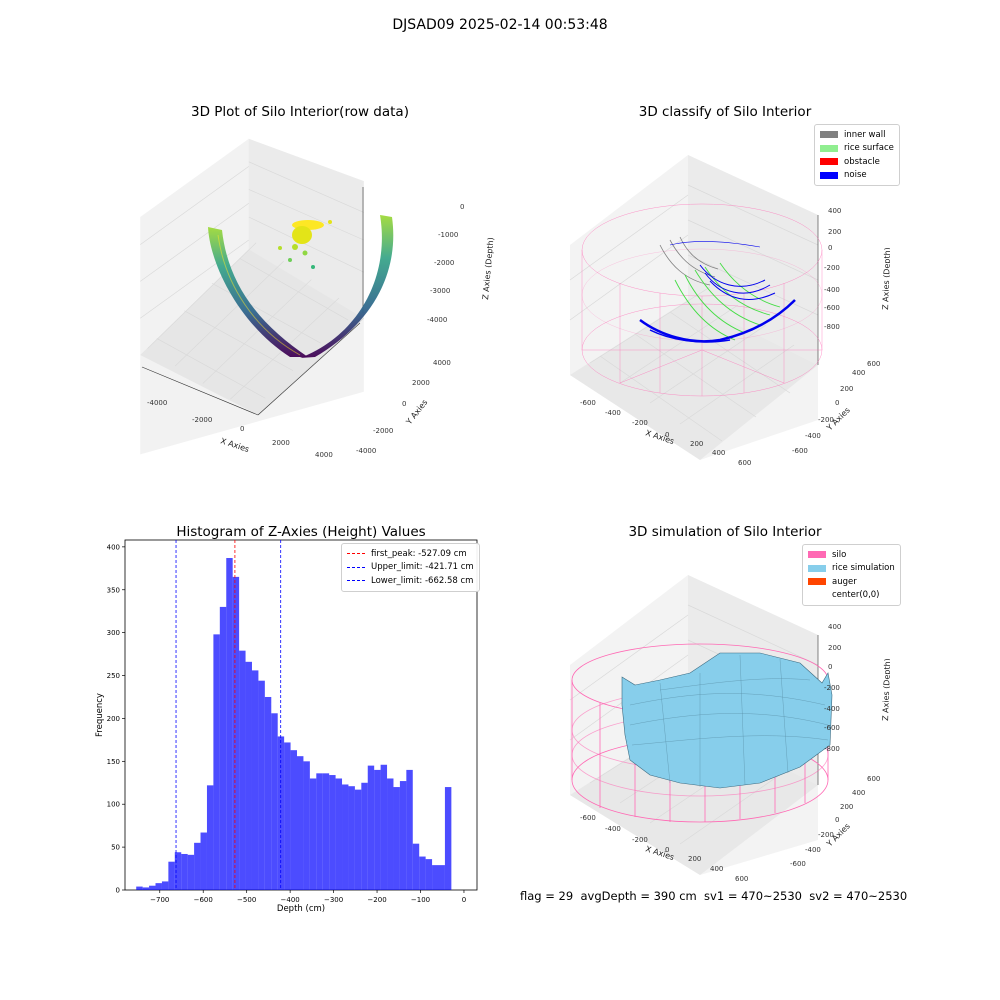 The width and height of the screenshot is (1000, 1000). Describe the element at coordinates (113, 590) in the screenshot. I see `histogram-ytick-label: 350` at that location.